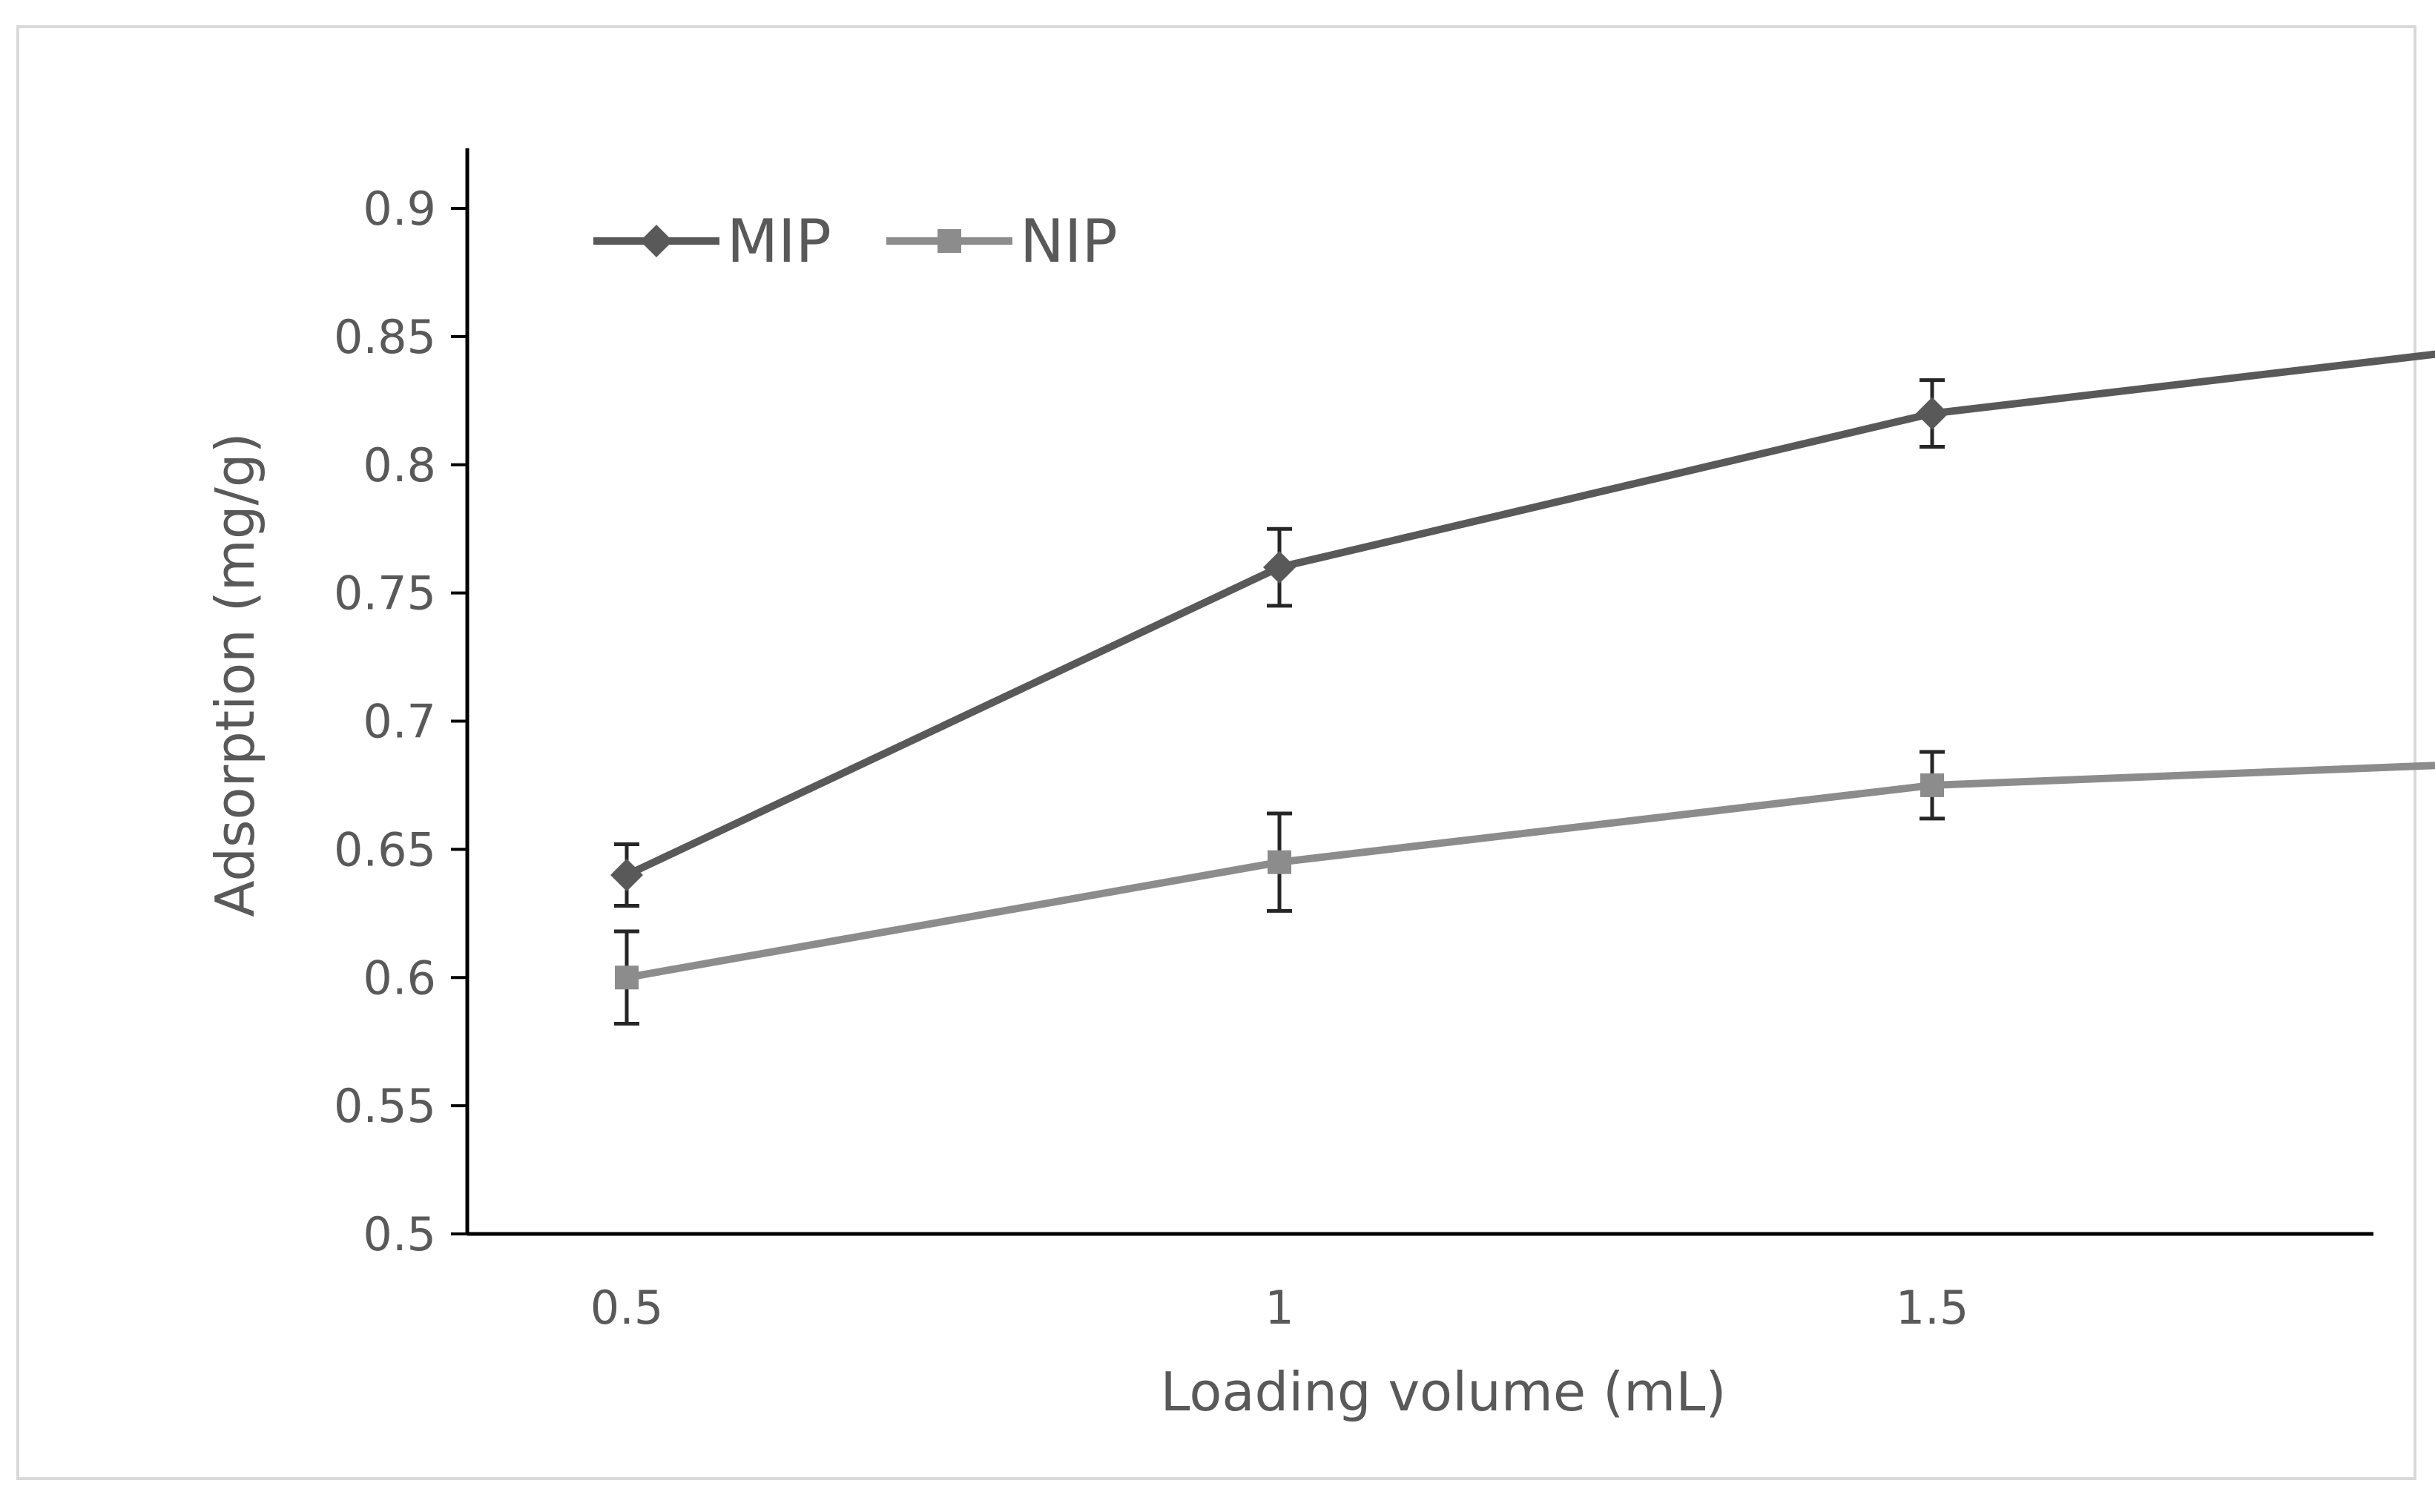 This screenshot has width=2435, height=1512. I want to click on x-tick-label: 1.5, so click(1932, 1308).